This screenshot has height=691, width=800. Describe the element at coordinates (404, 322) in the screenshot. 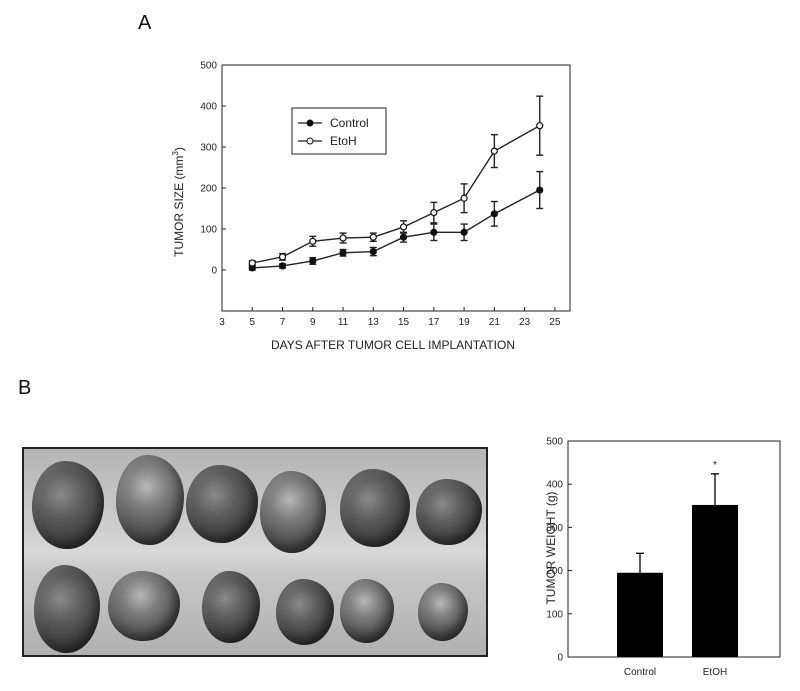

I see `x-tick-label: 15` at that location.